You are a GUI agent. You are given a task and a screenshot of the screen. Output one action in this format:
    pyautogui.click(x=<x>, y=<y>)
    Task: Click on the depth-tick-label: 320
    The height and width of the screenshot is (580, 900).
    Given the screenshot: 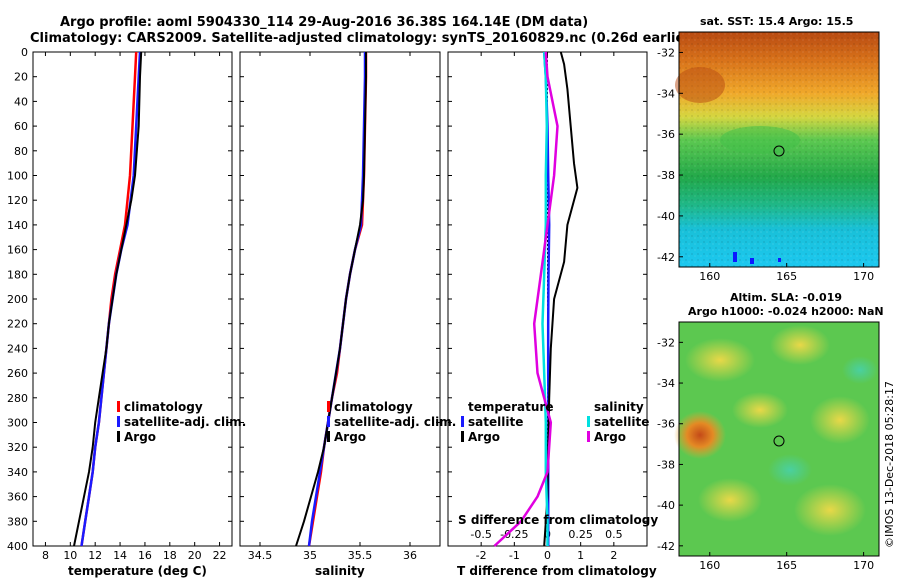 What is the action you would take?
    pyautogui.click(x=17, y=447)
    